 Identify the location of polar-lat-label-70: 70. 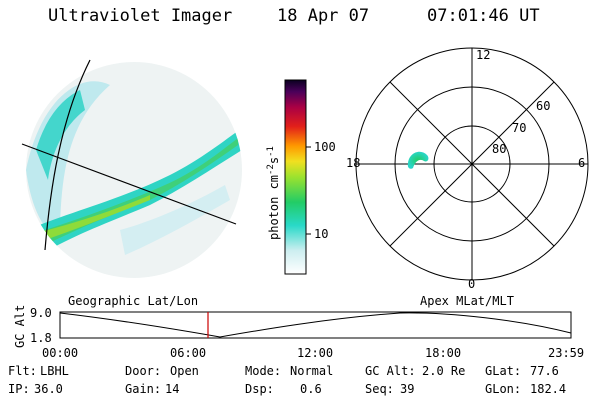
(519, 128).